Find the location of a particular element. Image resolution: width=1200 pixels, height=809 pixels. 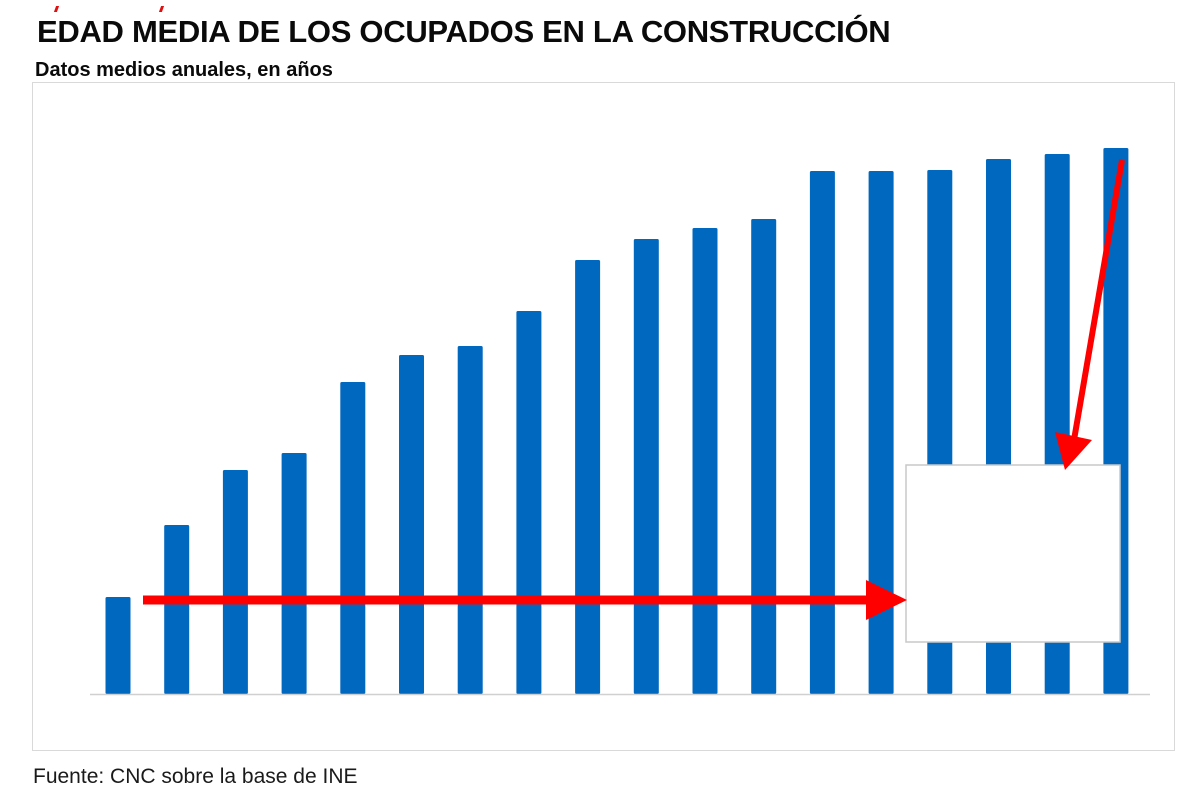

chart-subtitle: Datos medios anuales, en años is located at coordinates (184, 70).